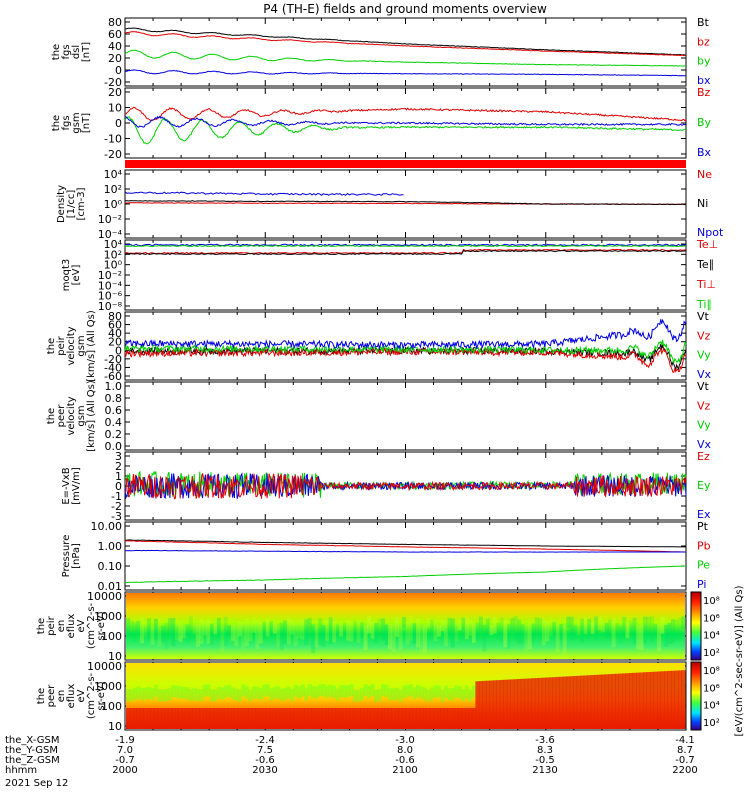 This screenshot has height=804, width=750. I want to click on legend-entry: Pi, so click(701, 584).